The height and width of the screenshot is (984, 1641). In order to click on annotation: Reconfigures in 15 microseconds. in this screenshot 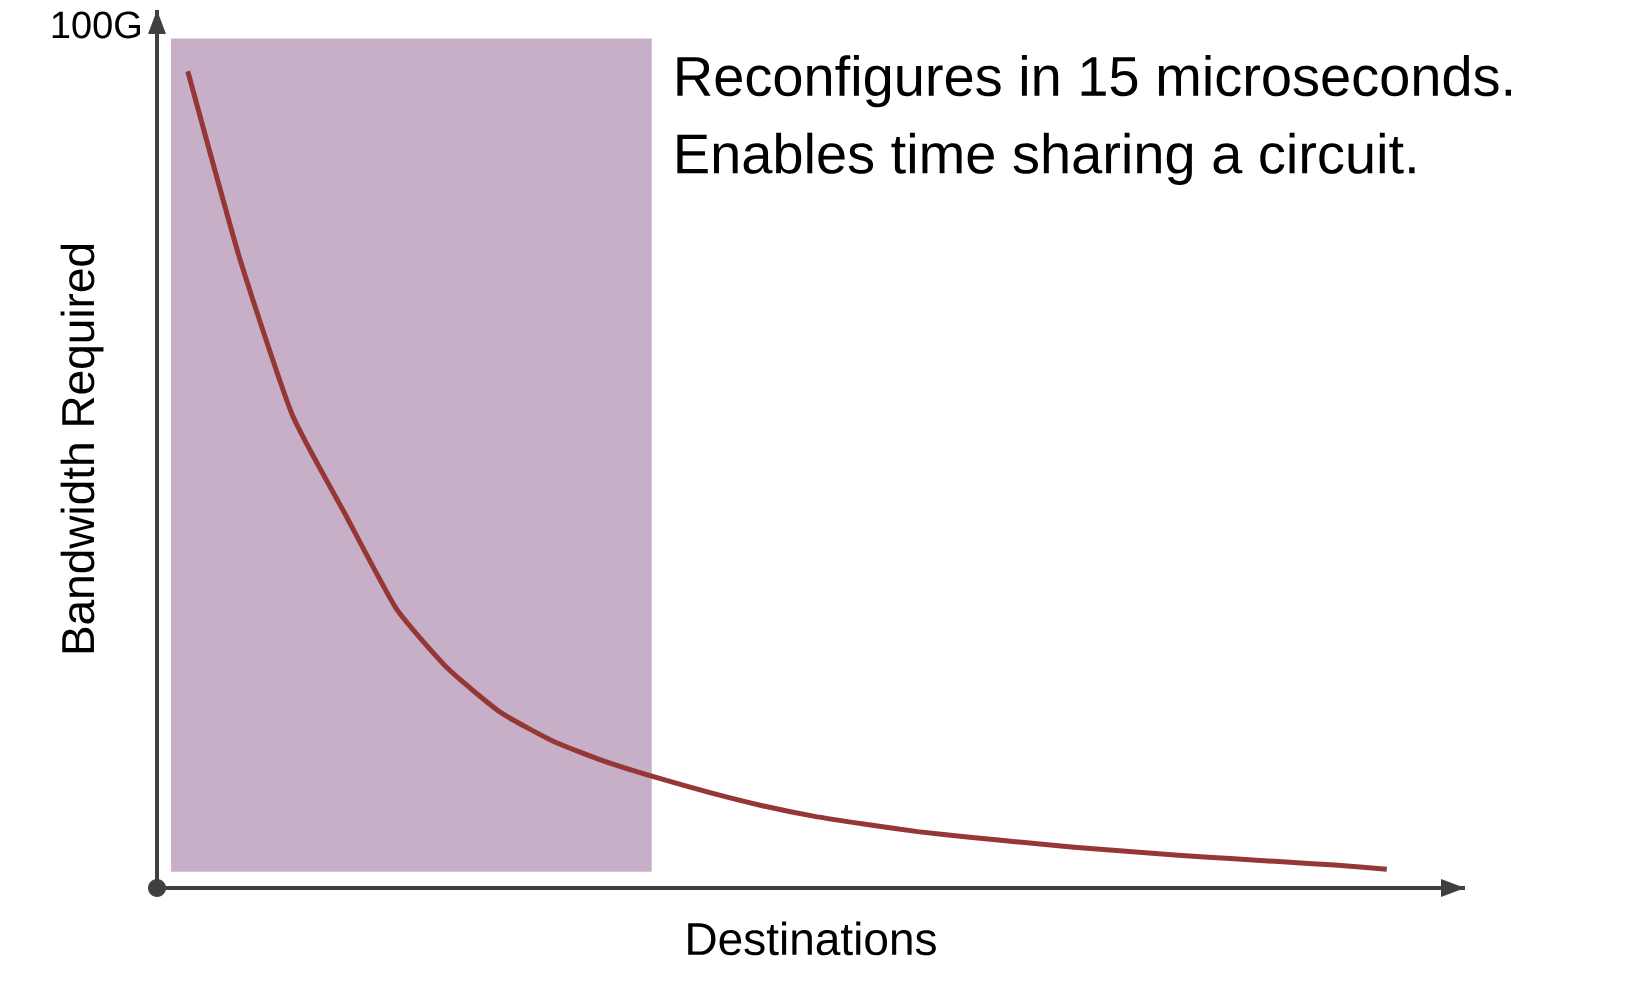, I will do `click(1094, 81)`.